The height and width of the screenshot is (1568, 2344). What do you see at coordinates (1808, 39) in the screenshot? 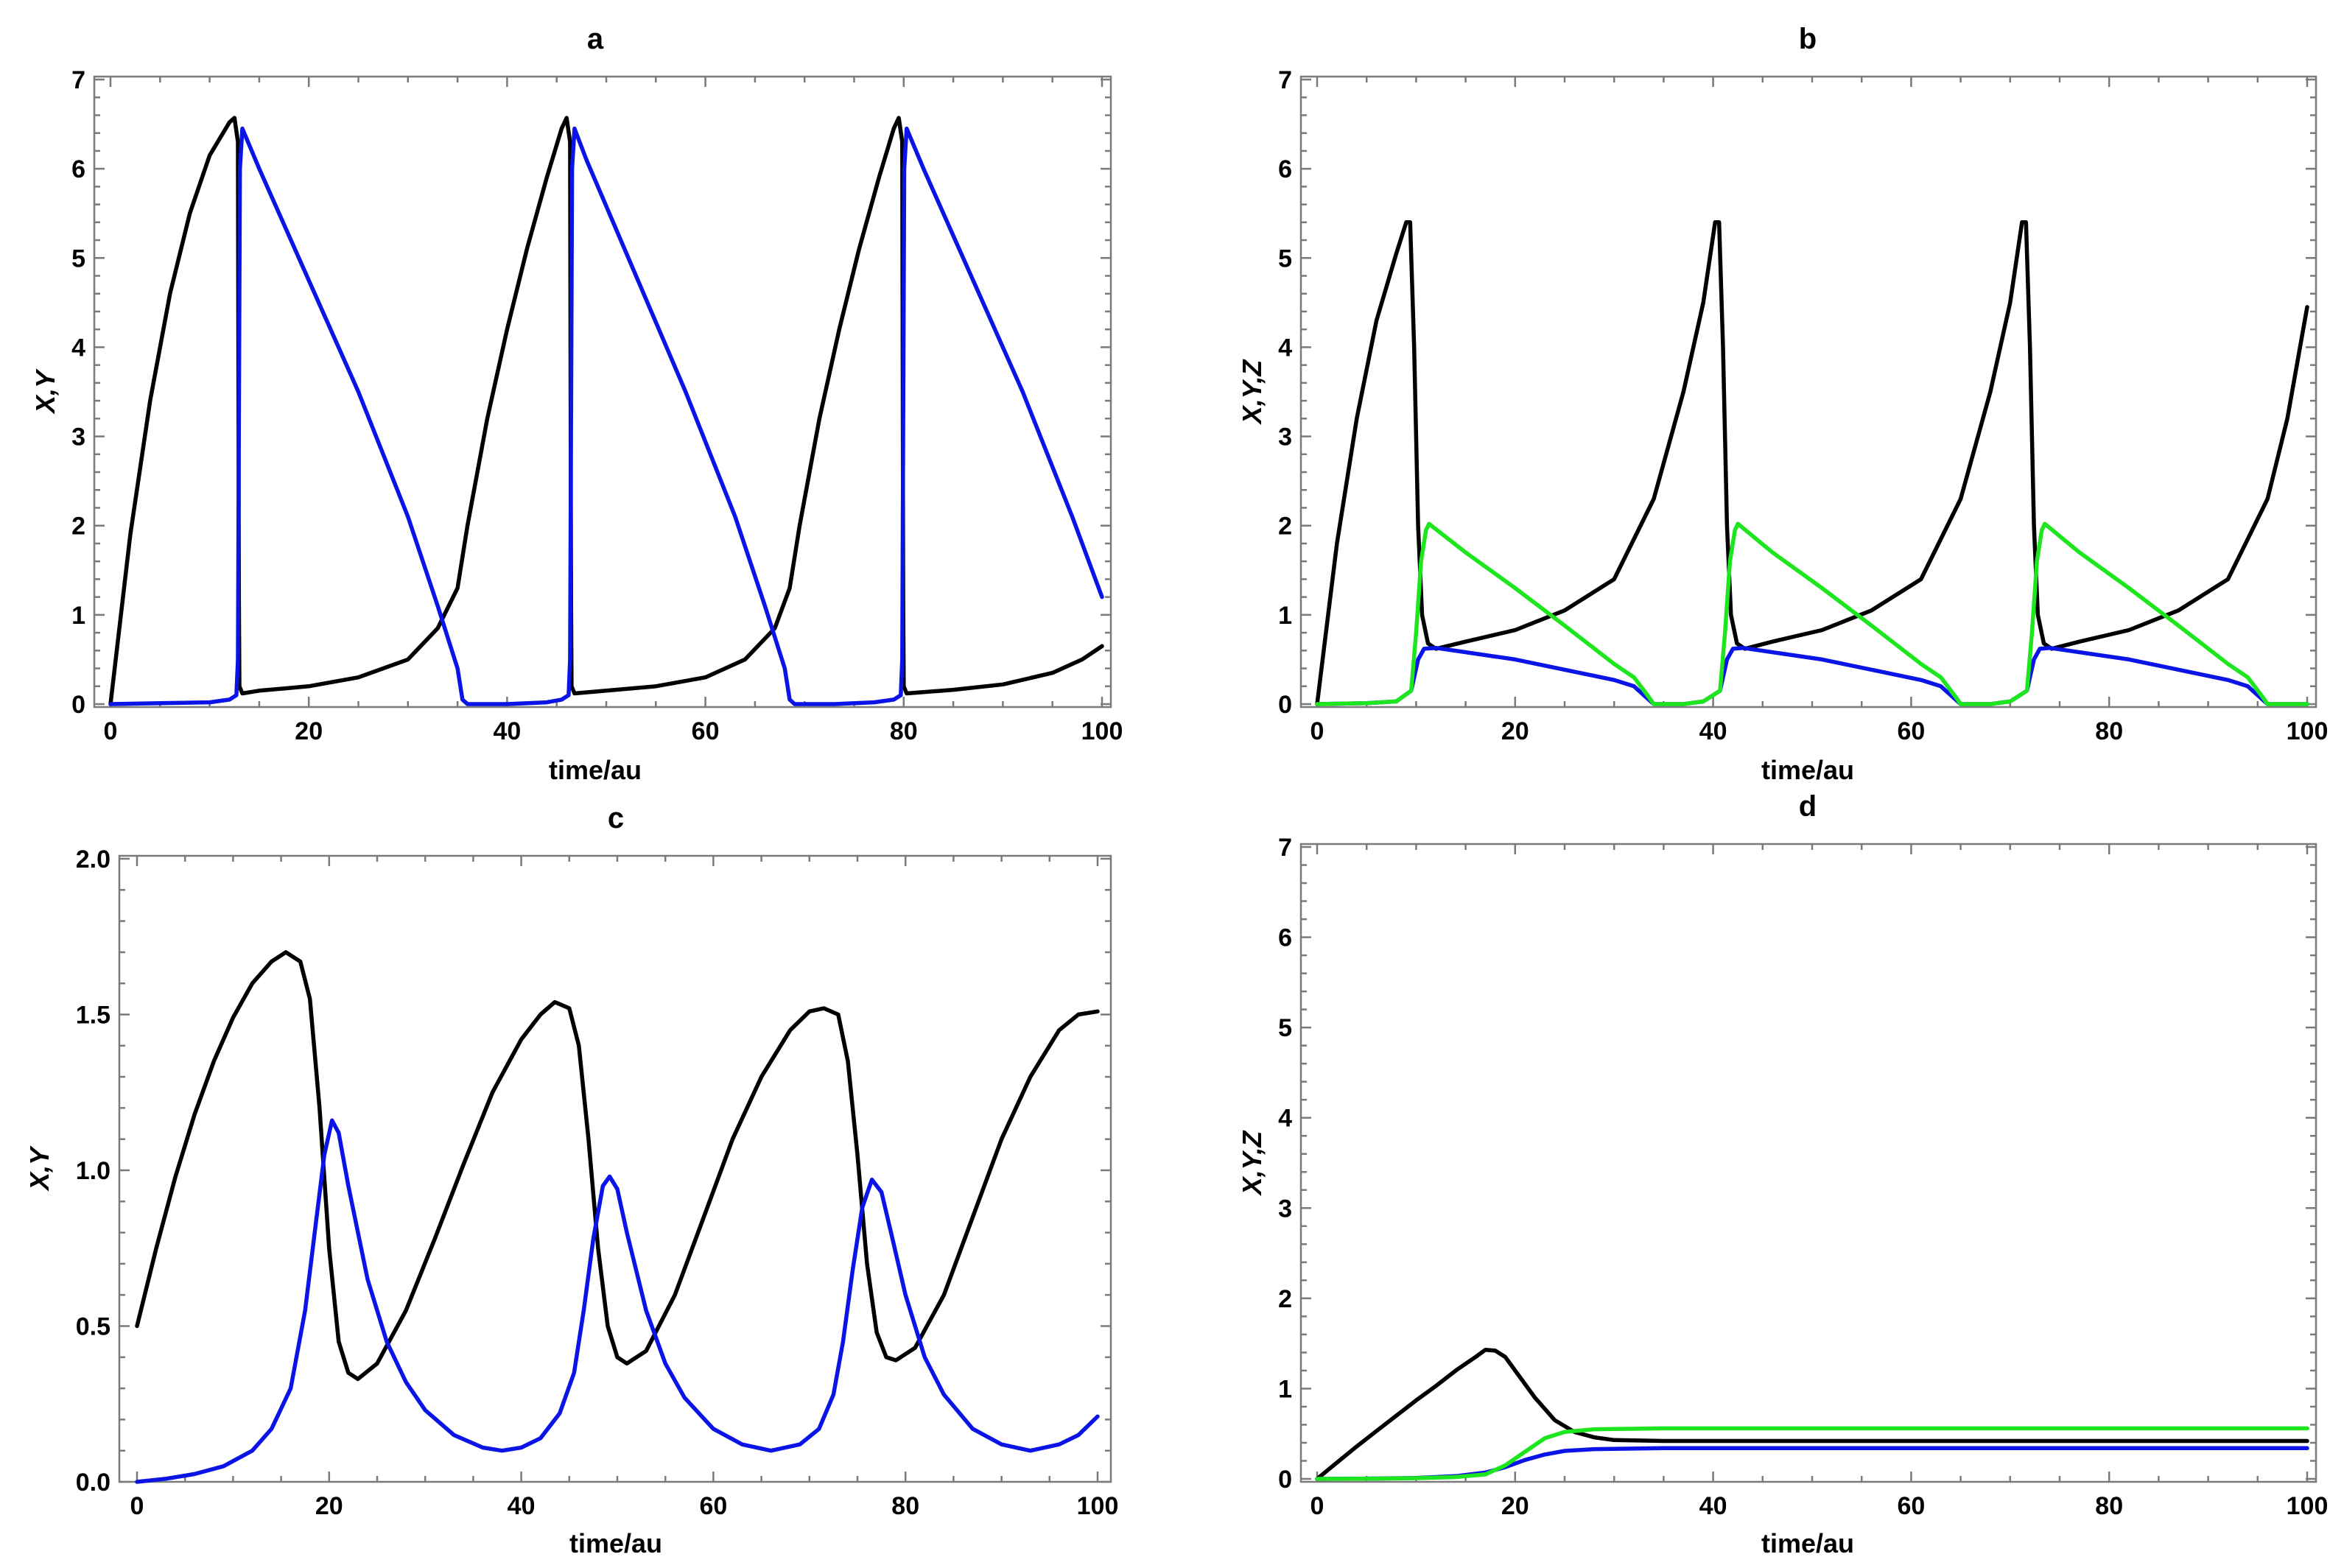
I see `panel-title: b` at bounding box center [1808, 39].